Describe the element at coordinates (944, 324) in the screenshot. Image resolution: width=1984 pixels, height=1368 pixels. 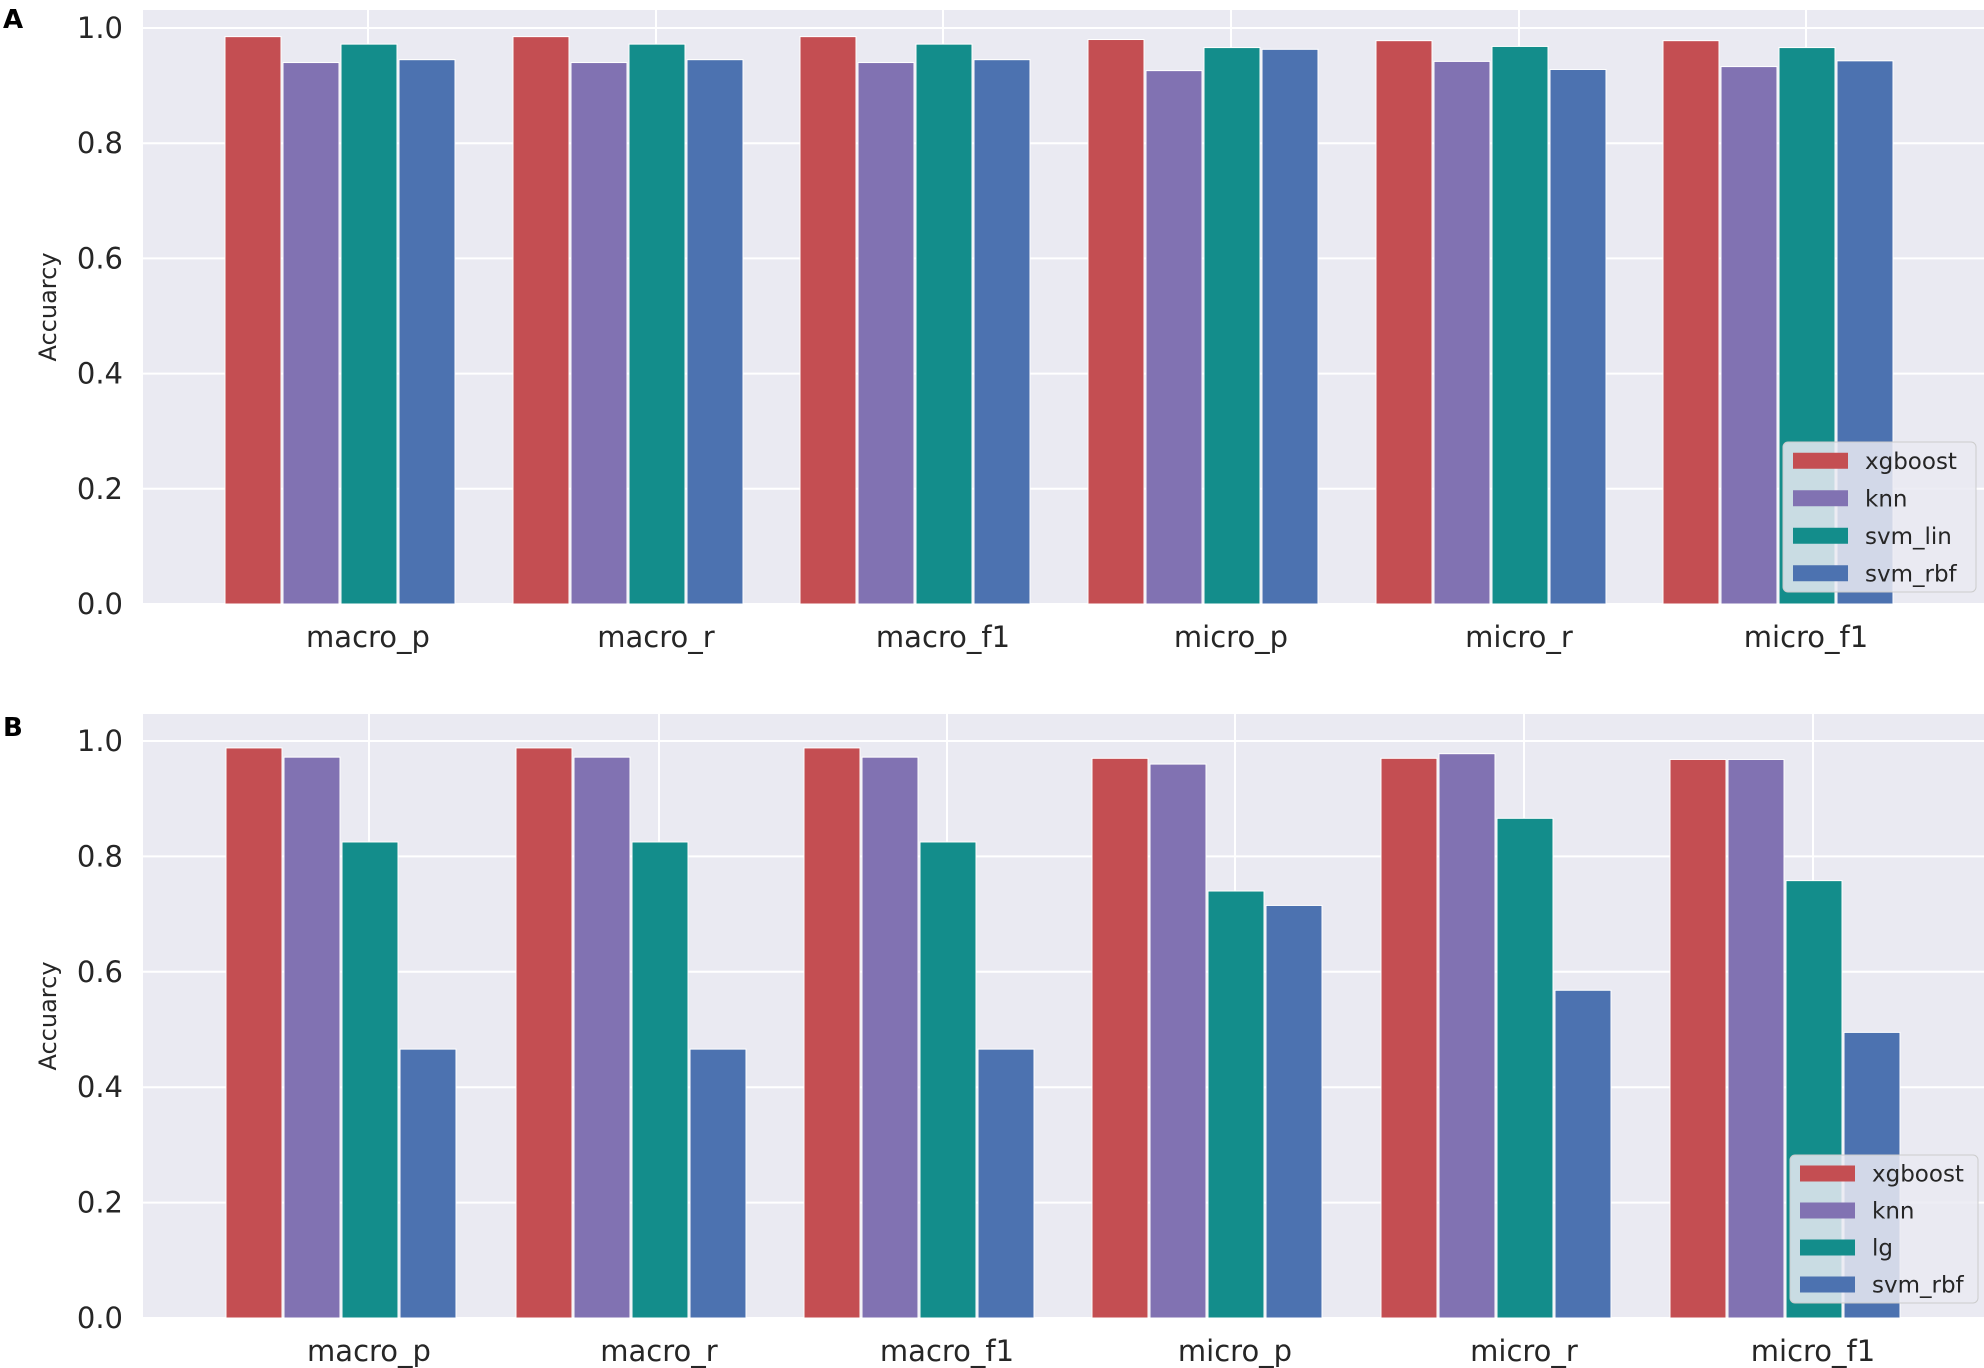
I see `bar-svm-lin-macro-f1` at that location.